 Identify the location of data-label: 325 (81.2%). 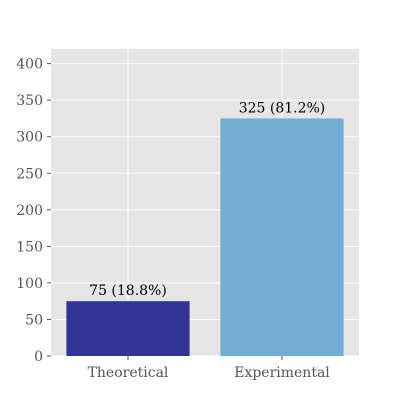
(282, 108).